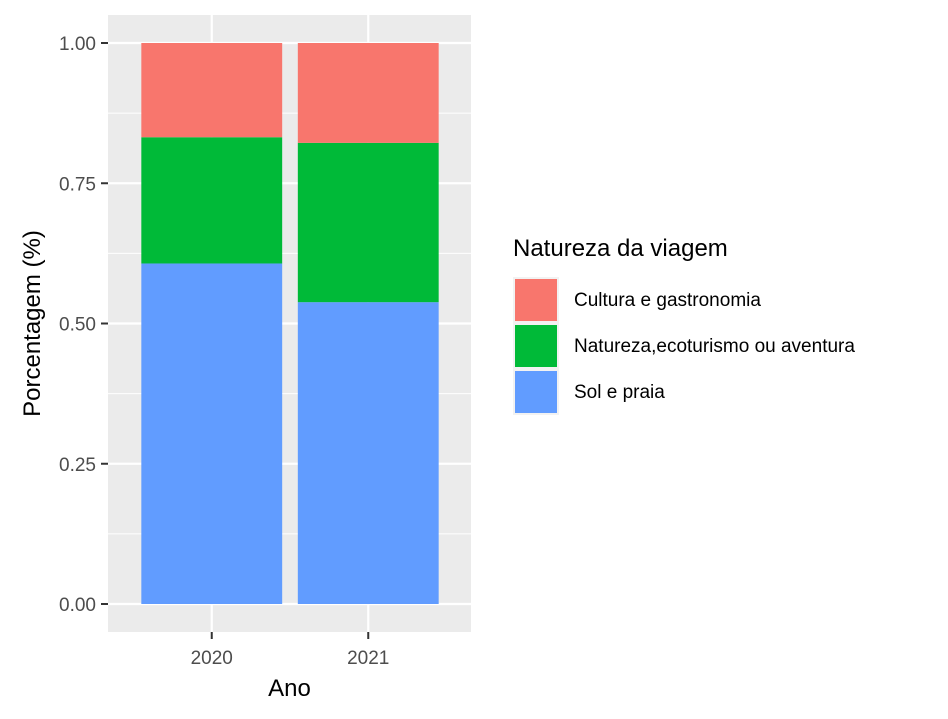 Image resolution: width=948 pixels, height=719 pixels. I want to click on x-tick-label: 2020, so click(212, 658).